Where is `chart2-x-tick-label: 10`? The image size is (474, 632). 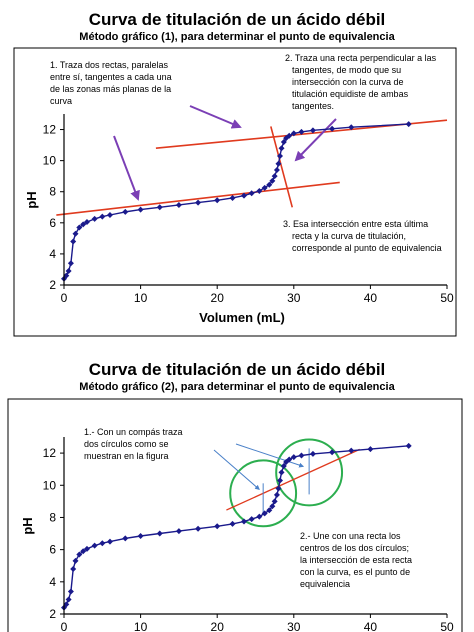
chart2-x-tick-label: 10 is located at coordinates (141, 626).